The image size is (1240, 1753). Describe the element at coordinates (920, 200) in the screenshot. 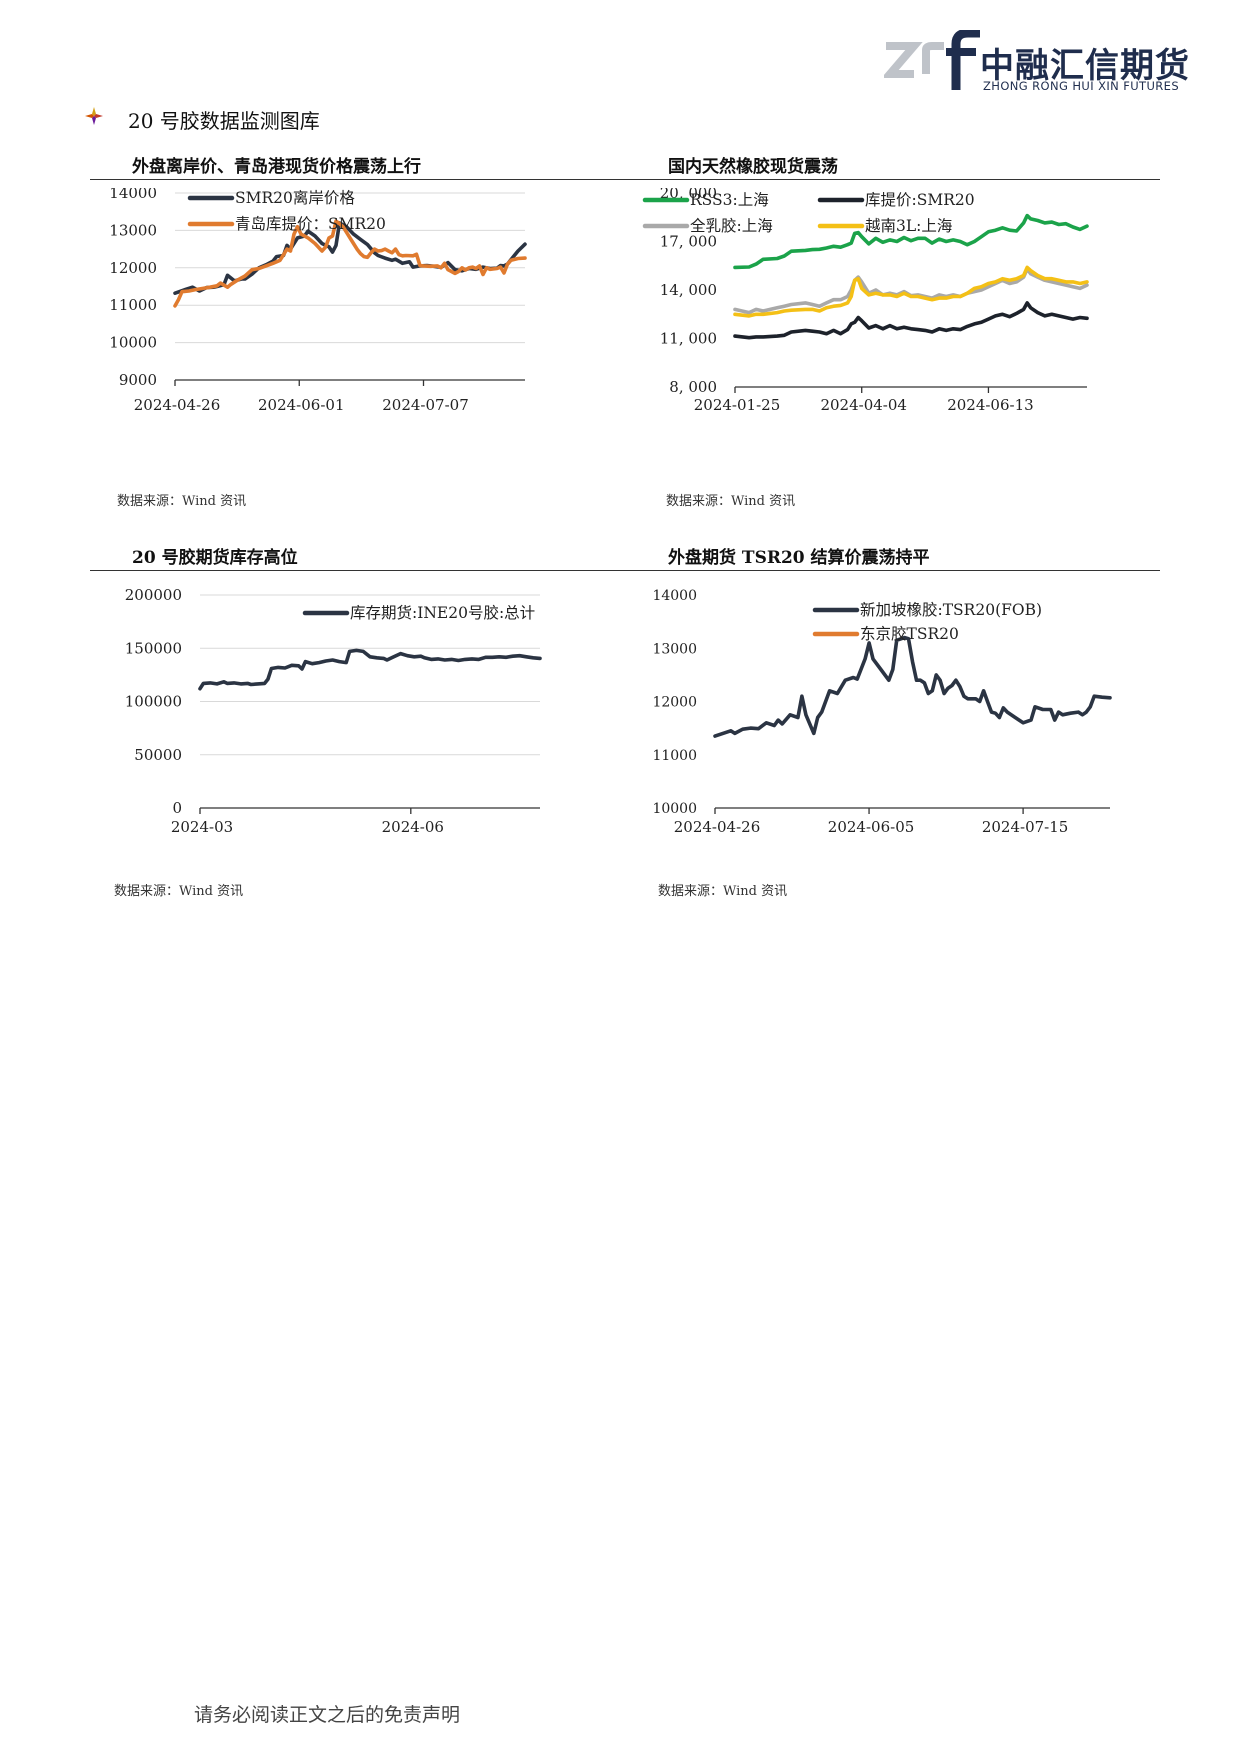

I see `legend-label: 库提价:SMR20` at that location.